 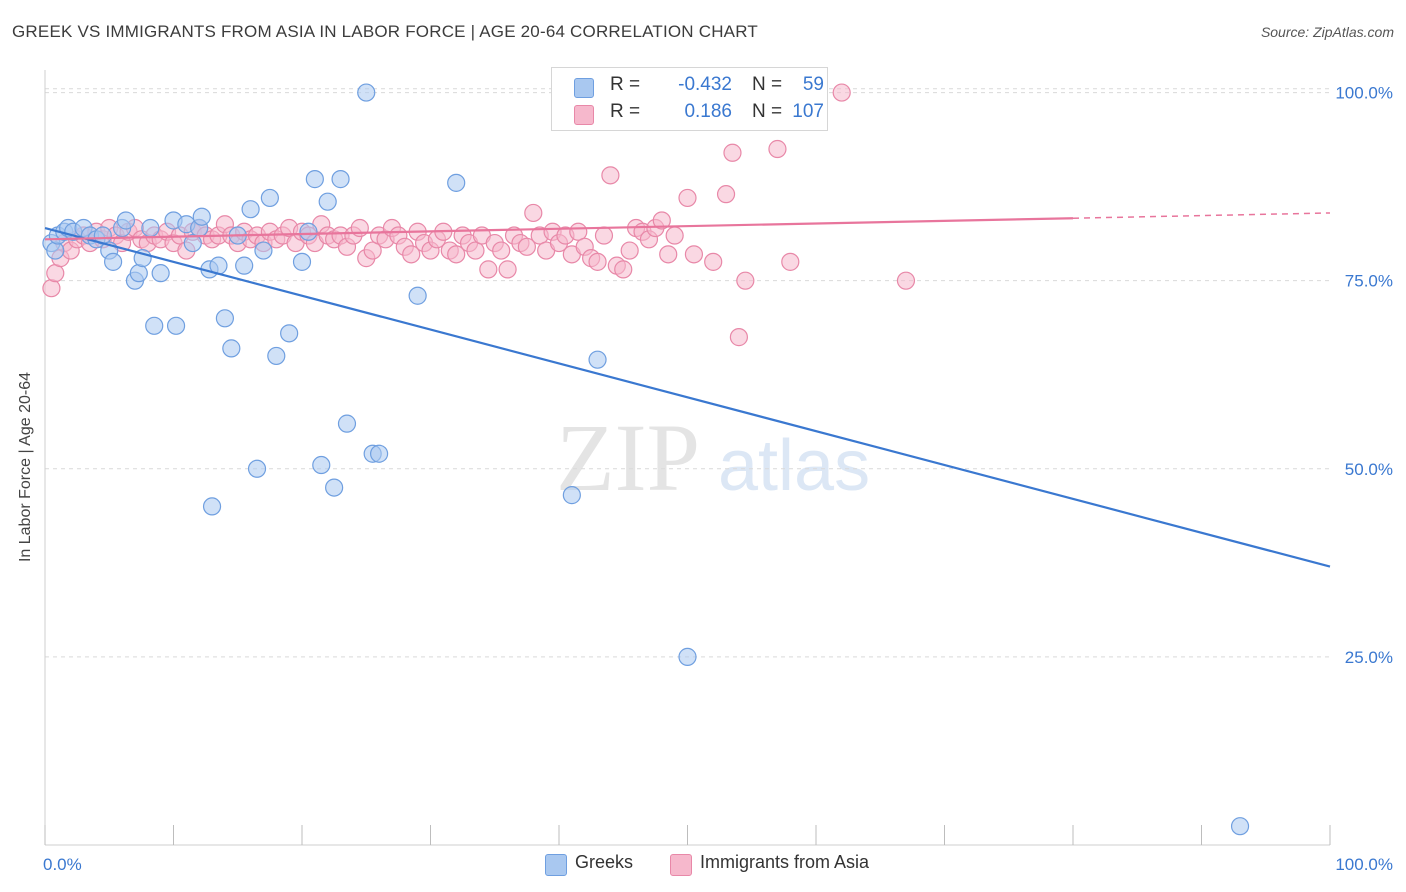 What do you see at coordinates (584, 88) in the screenshot?
I see `legend-swatch-greeks` at bounding box center [584, 88].